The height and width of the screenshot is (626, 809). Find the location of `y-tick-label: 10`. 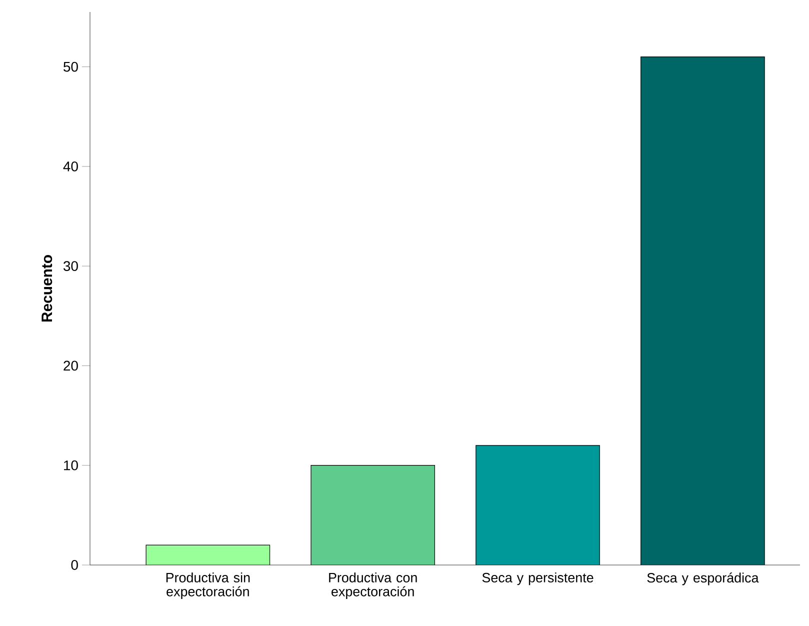

y-tick-label: 10 is located at coordinates (71, 465).